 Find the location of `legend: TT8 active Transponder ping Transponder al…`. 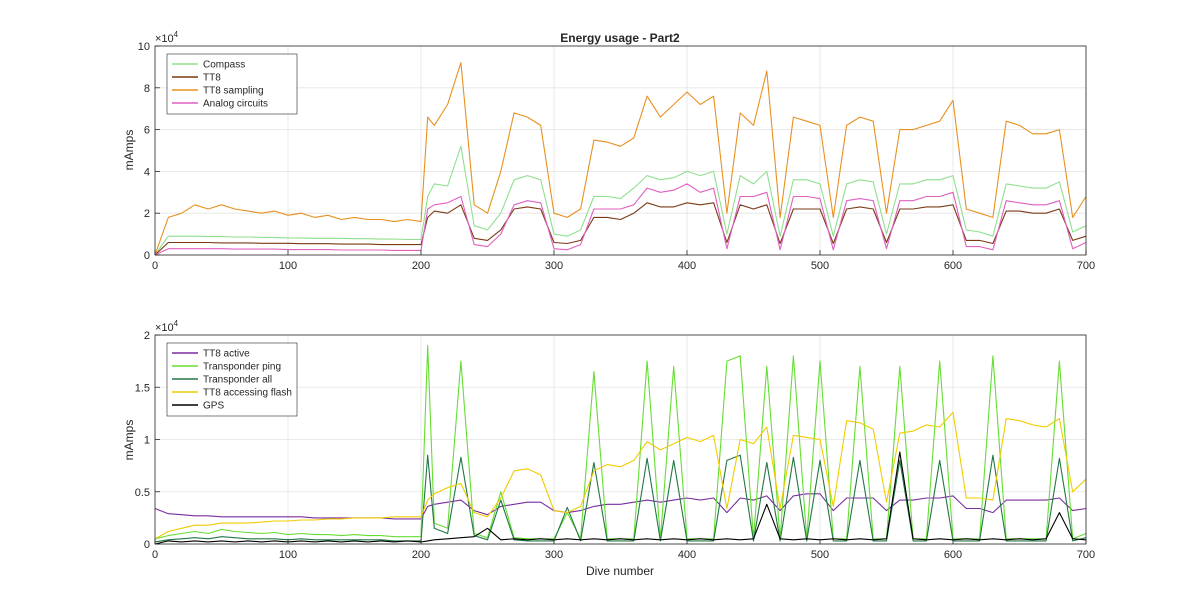

legend: TT8 active Transponder ping Transponder al… is located at coordinates (232, 379).